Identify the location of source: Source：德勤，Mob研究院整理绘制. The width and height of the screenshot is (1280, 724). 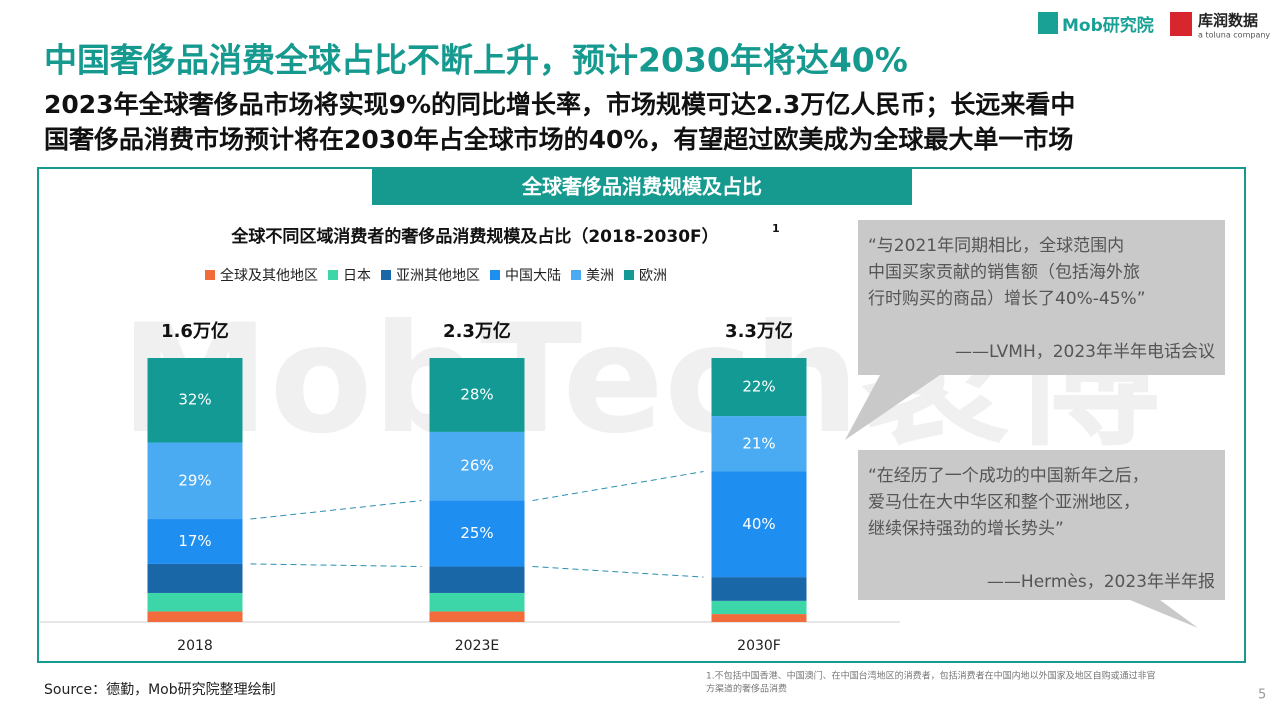
(160, 690).